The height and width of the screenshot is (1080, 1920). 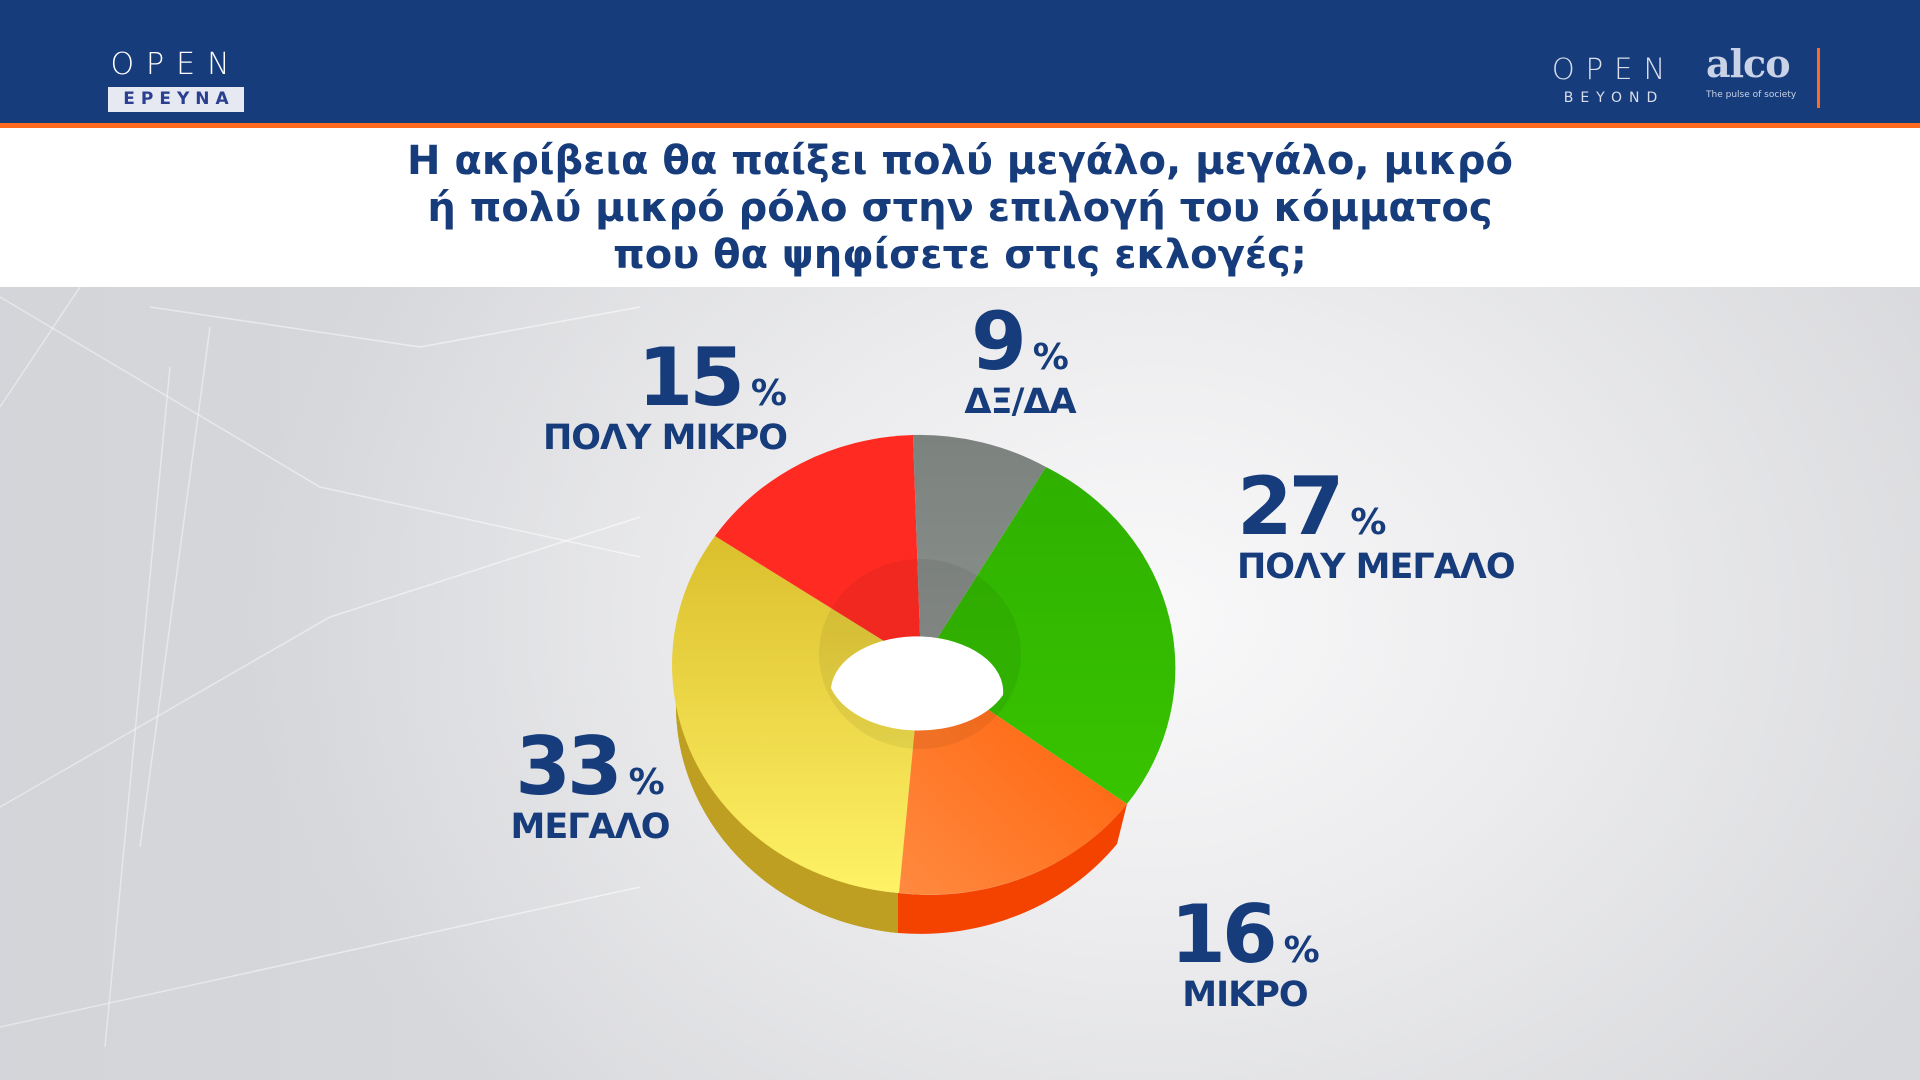 What do you see at coordinates (1368, 522) in the screenshot?
I see `pct-very-large: %` at bounding box center [1368, 522].